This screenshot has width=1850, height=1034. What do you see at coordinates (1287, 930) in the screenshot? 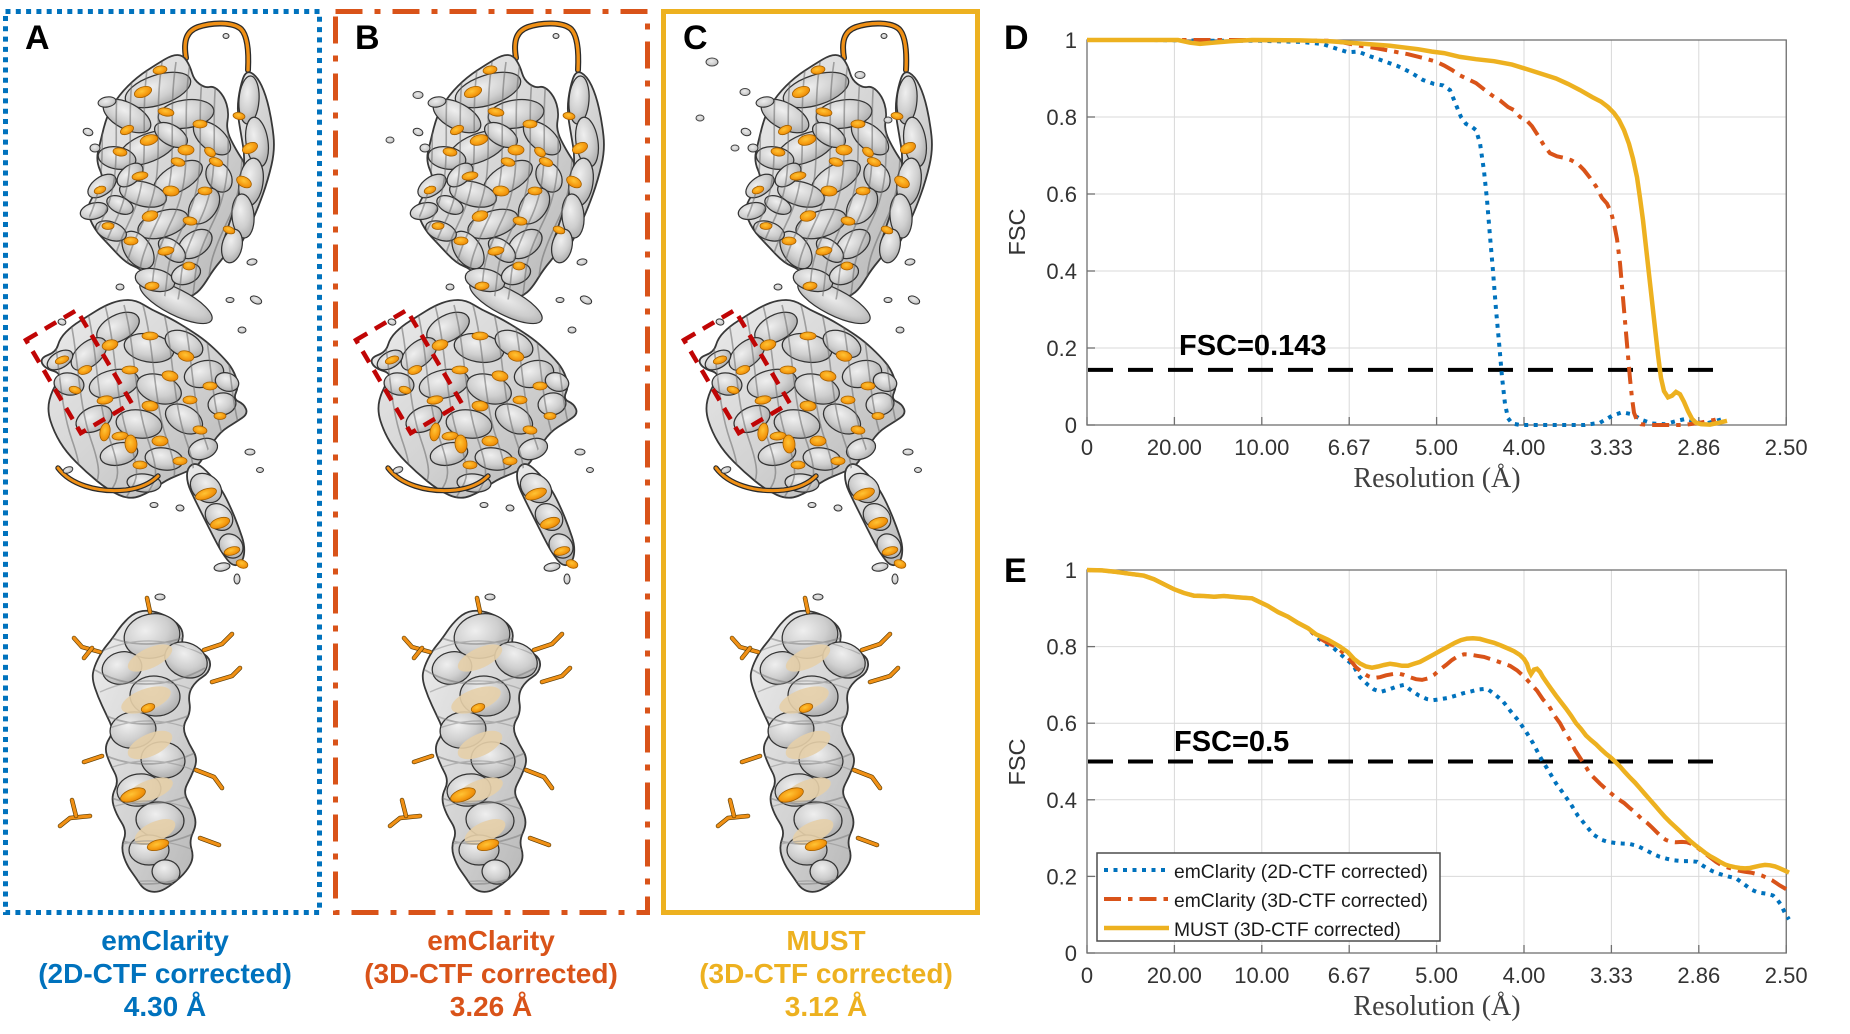
I see `svg-text: MUST (3D-CTF corrected)` at bounding box center [1287, 930].